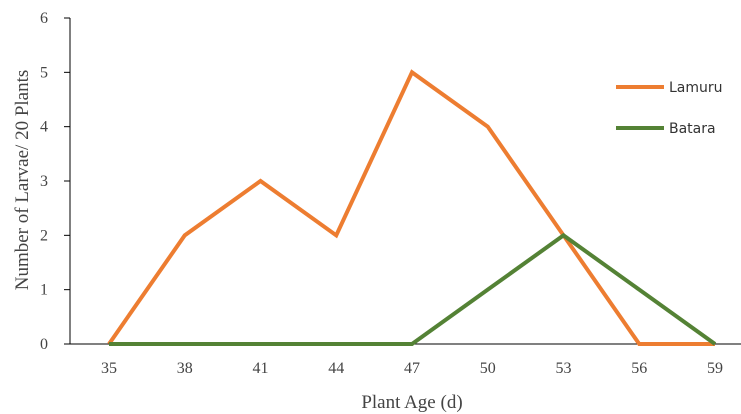 The width and height of the screenshot is (741, 414). Describe the element at coordinates (44, 18) in the screenshot. I see `y-tick-label: 6` at that location.